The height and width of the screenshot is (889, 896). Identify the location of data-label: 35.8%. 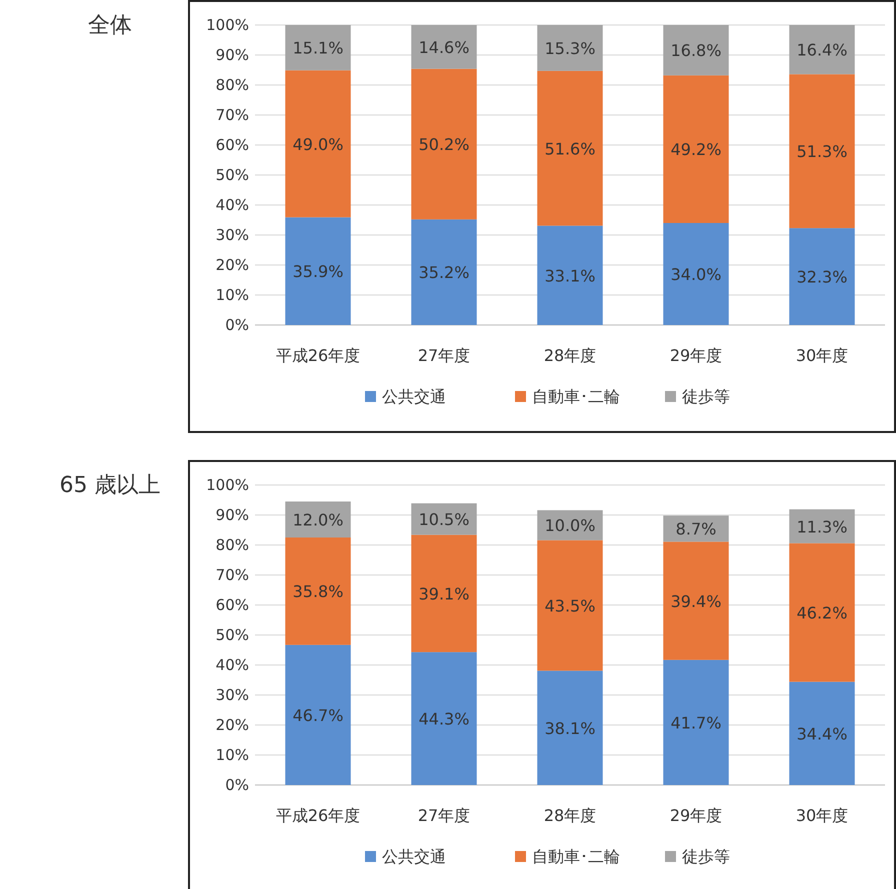
(318, 592).